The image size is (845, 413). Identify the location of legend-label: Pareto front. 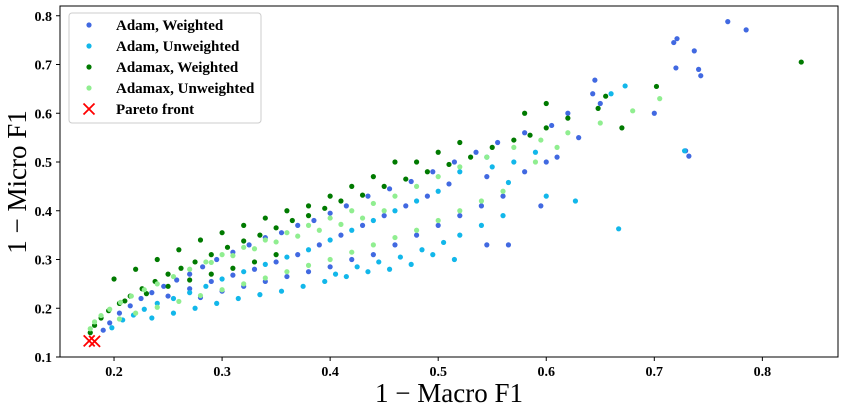
(155, 110).